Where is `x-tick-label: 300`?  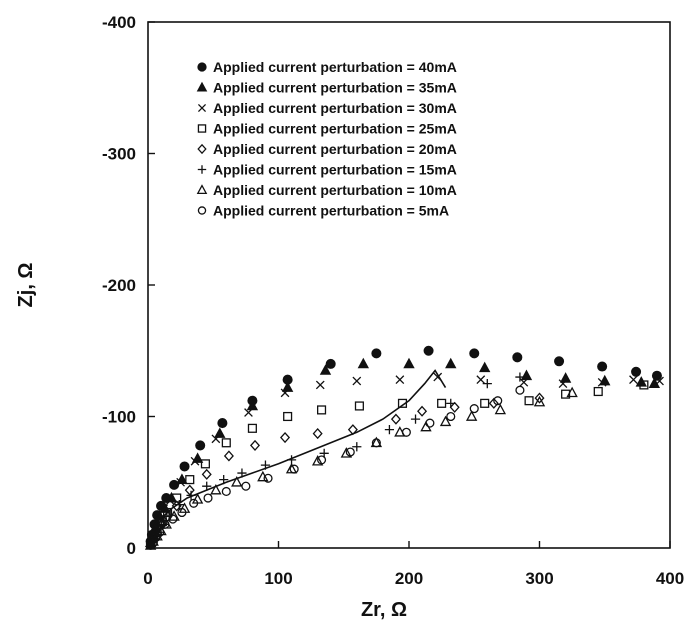
x-tick-label: 300 is located at coordinates (539, 578).